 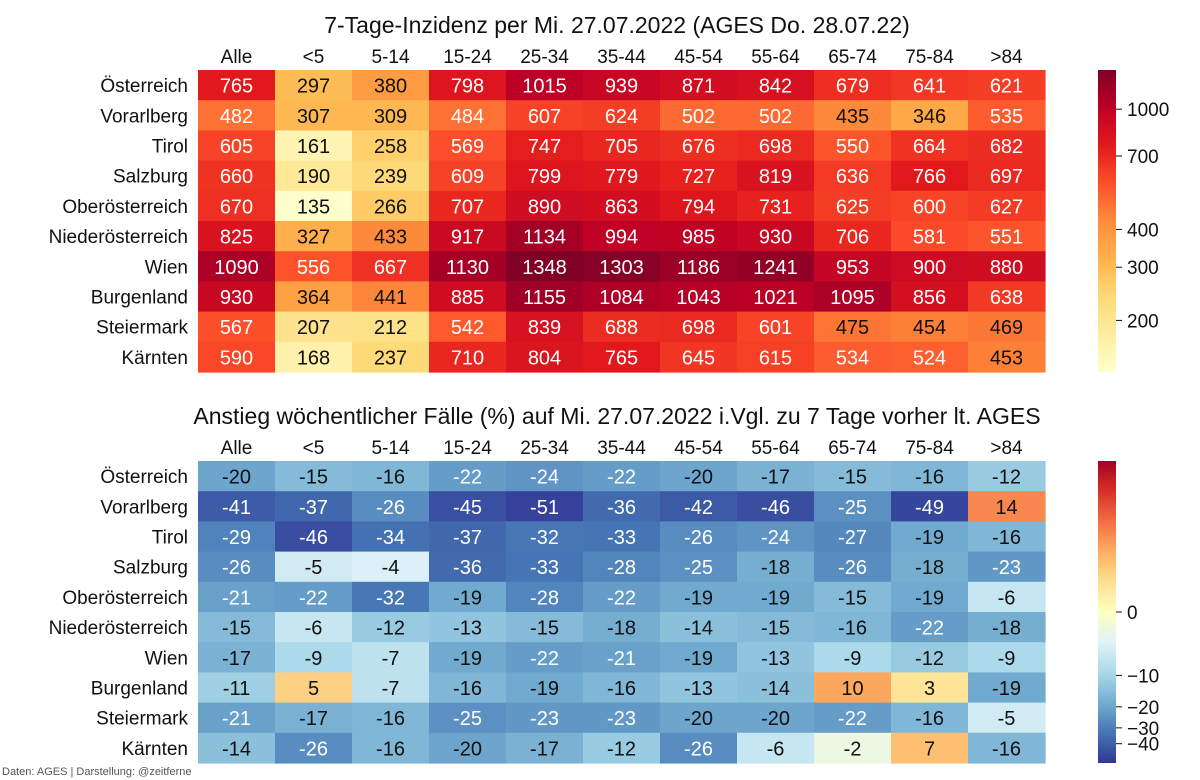 What do you see at coordinates (698, 238) in the screenshot?
I see `incidence-cell-value: 985` at bounding box center [698, 238].